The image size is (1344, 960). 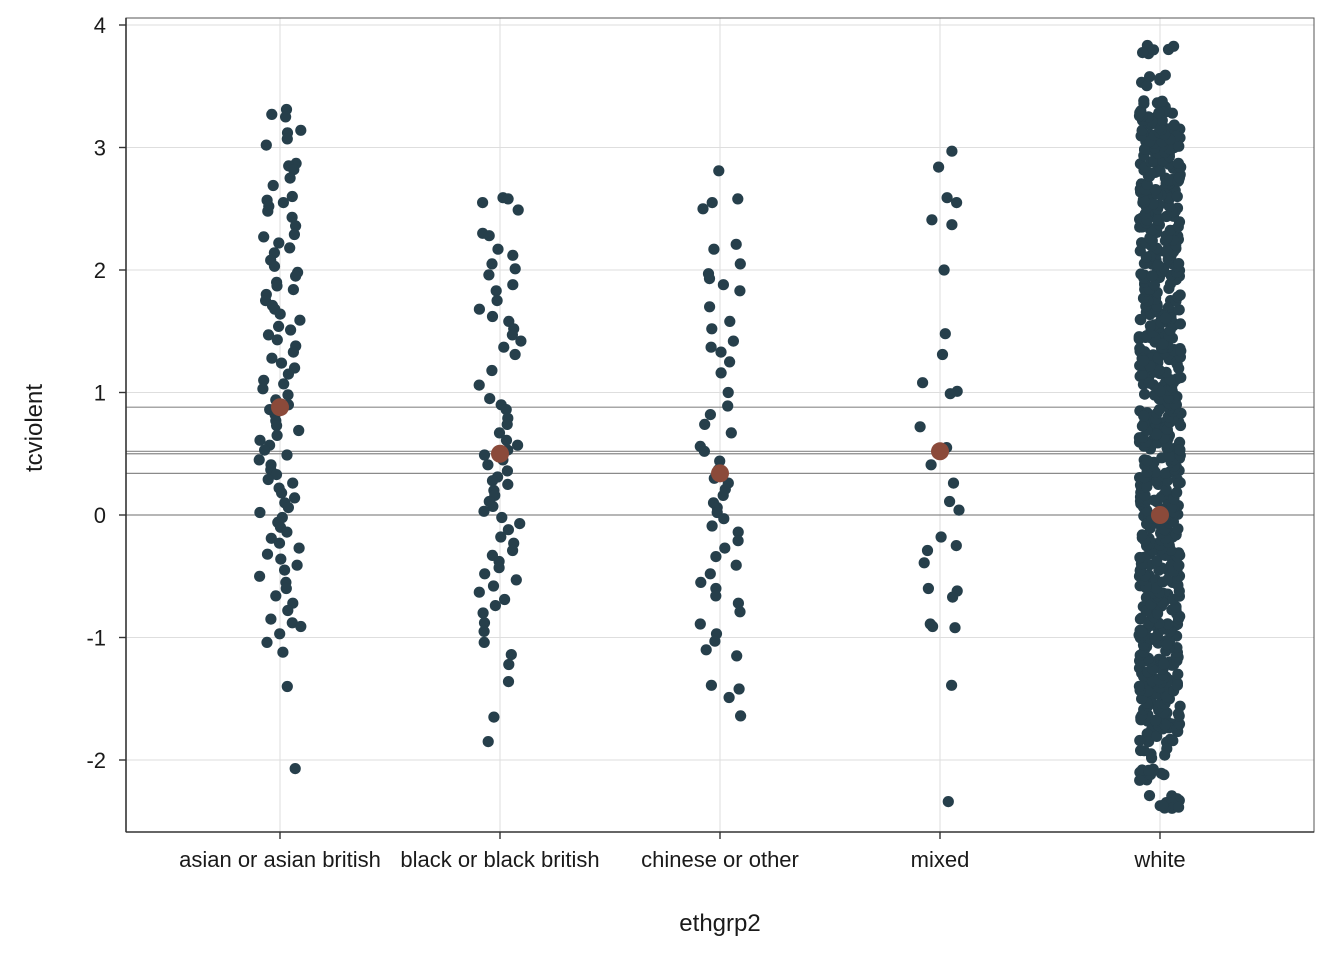 I want to click on group-mean-markers, so click(x=720, y=461).